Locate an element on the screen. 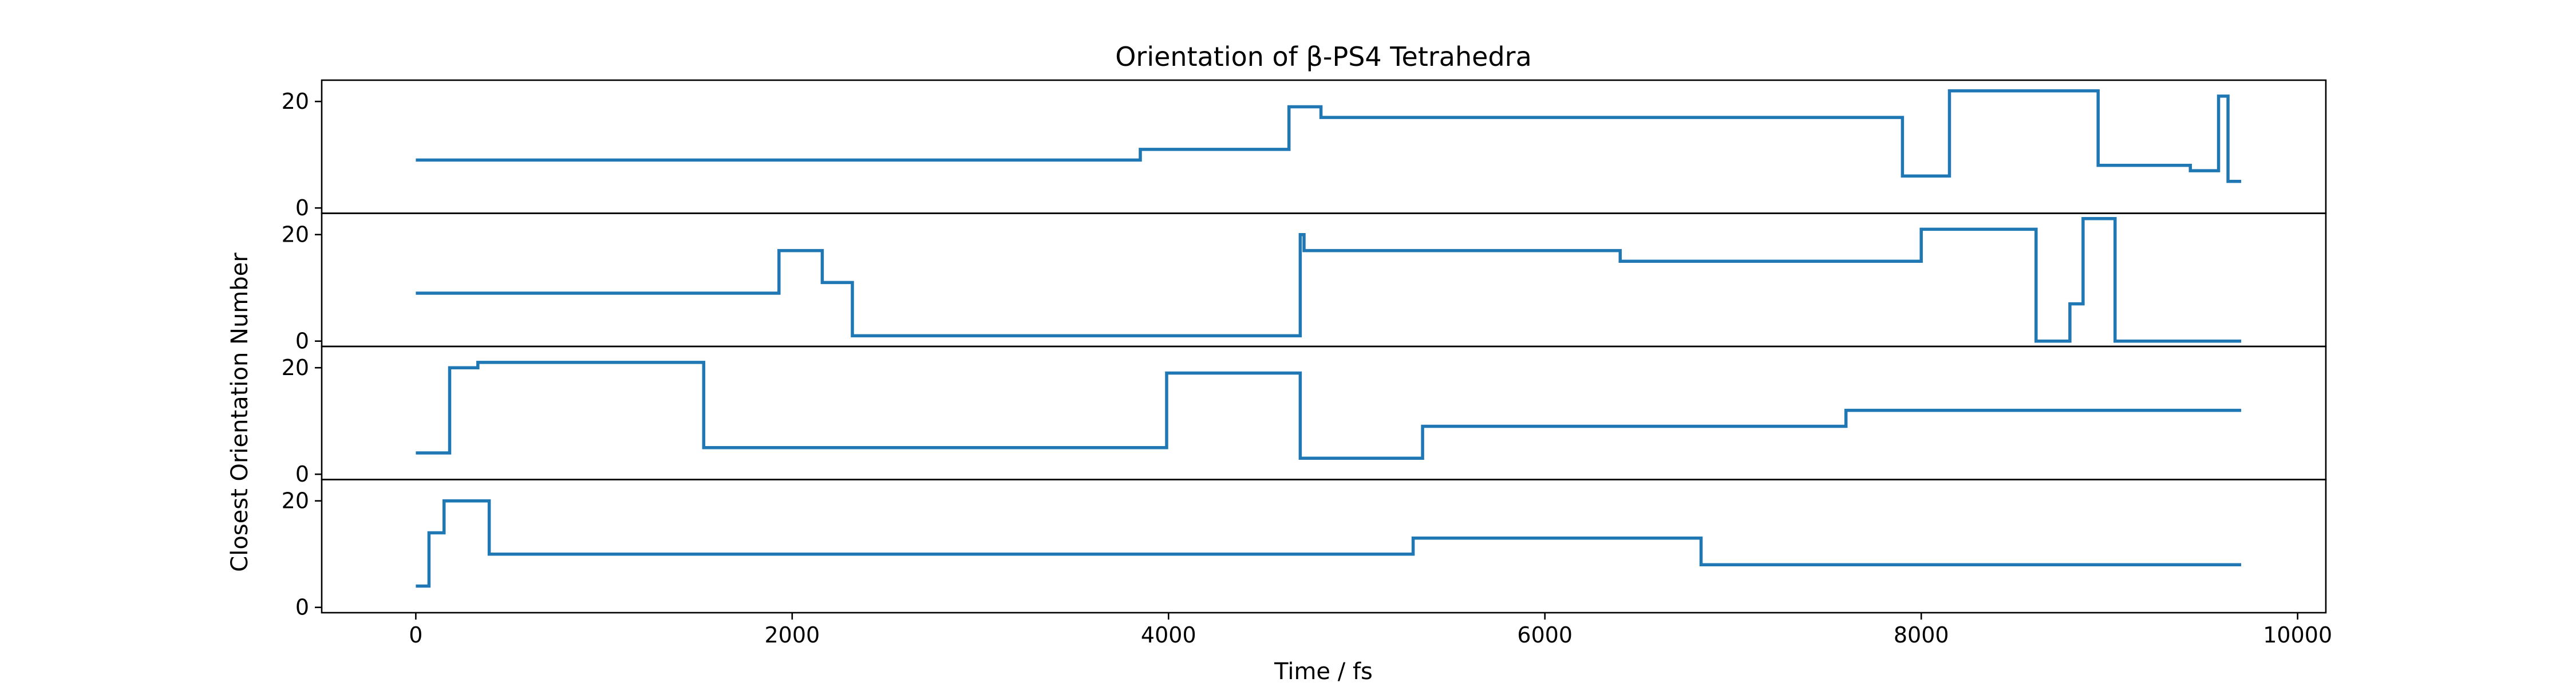  x-tick-label: 0 is located at coordinates (415, 635).